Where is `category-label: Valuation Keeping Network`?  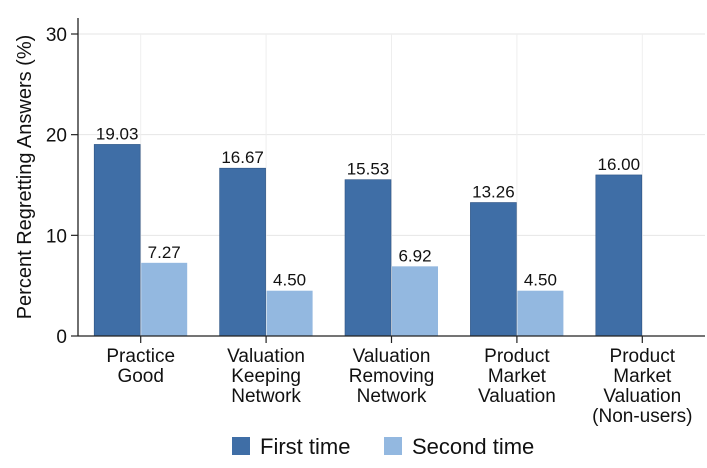
category-label: Valuation Keeping Network is located at coordinates (266, 376).